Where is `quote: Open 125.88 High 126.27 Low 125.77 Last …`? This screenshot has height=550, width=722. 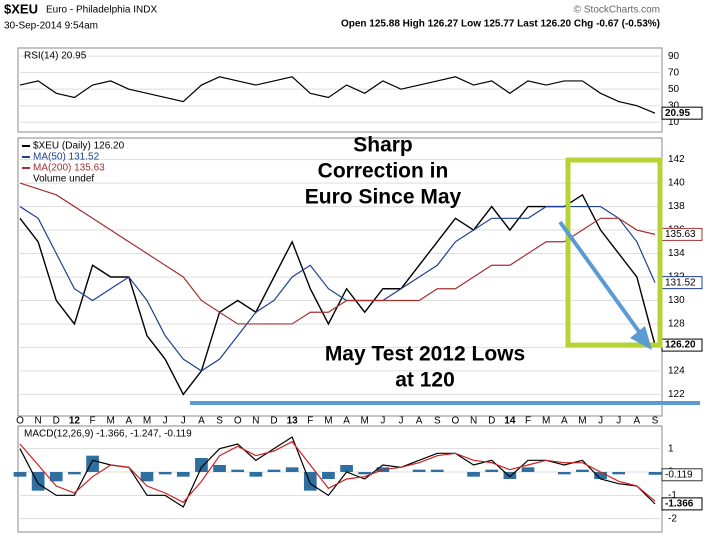 quote: Open 125.88 High 126.27 Low 125.77 Last … is located at coordinates (500, 24).